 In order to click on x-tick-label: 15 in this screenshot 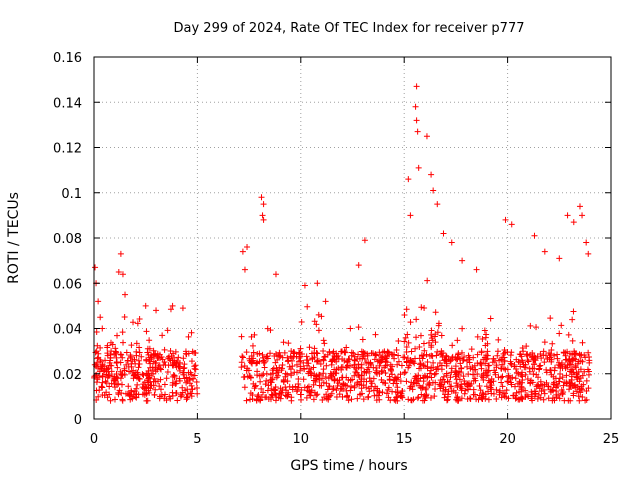, I will do `click(404, 439)`.